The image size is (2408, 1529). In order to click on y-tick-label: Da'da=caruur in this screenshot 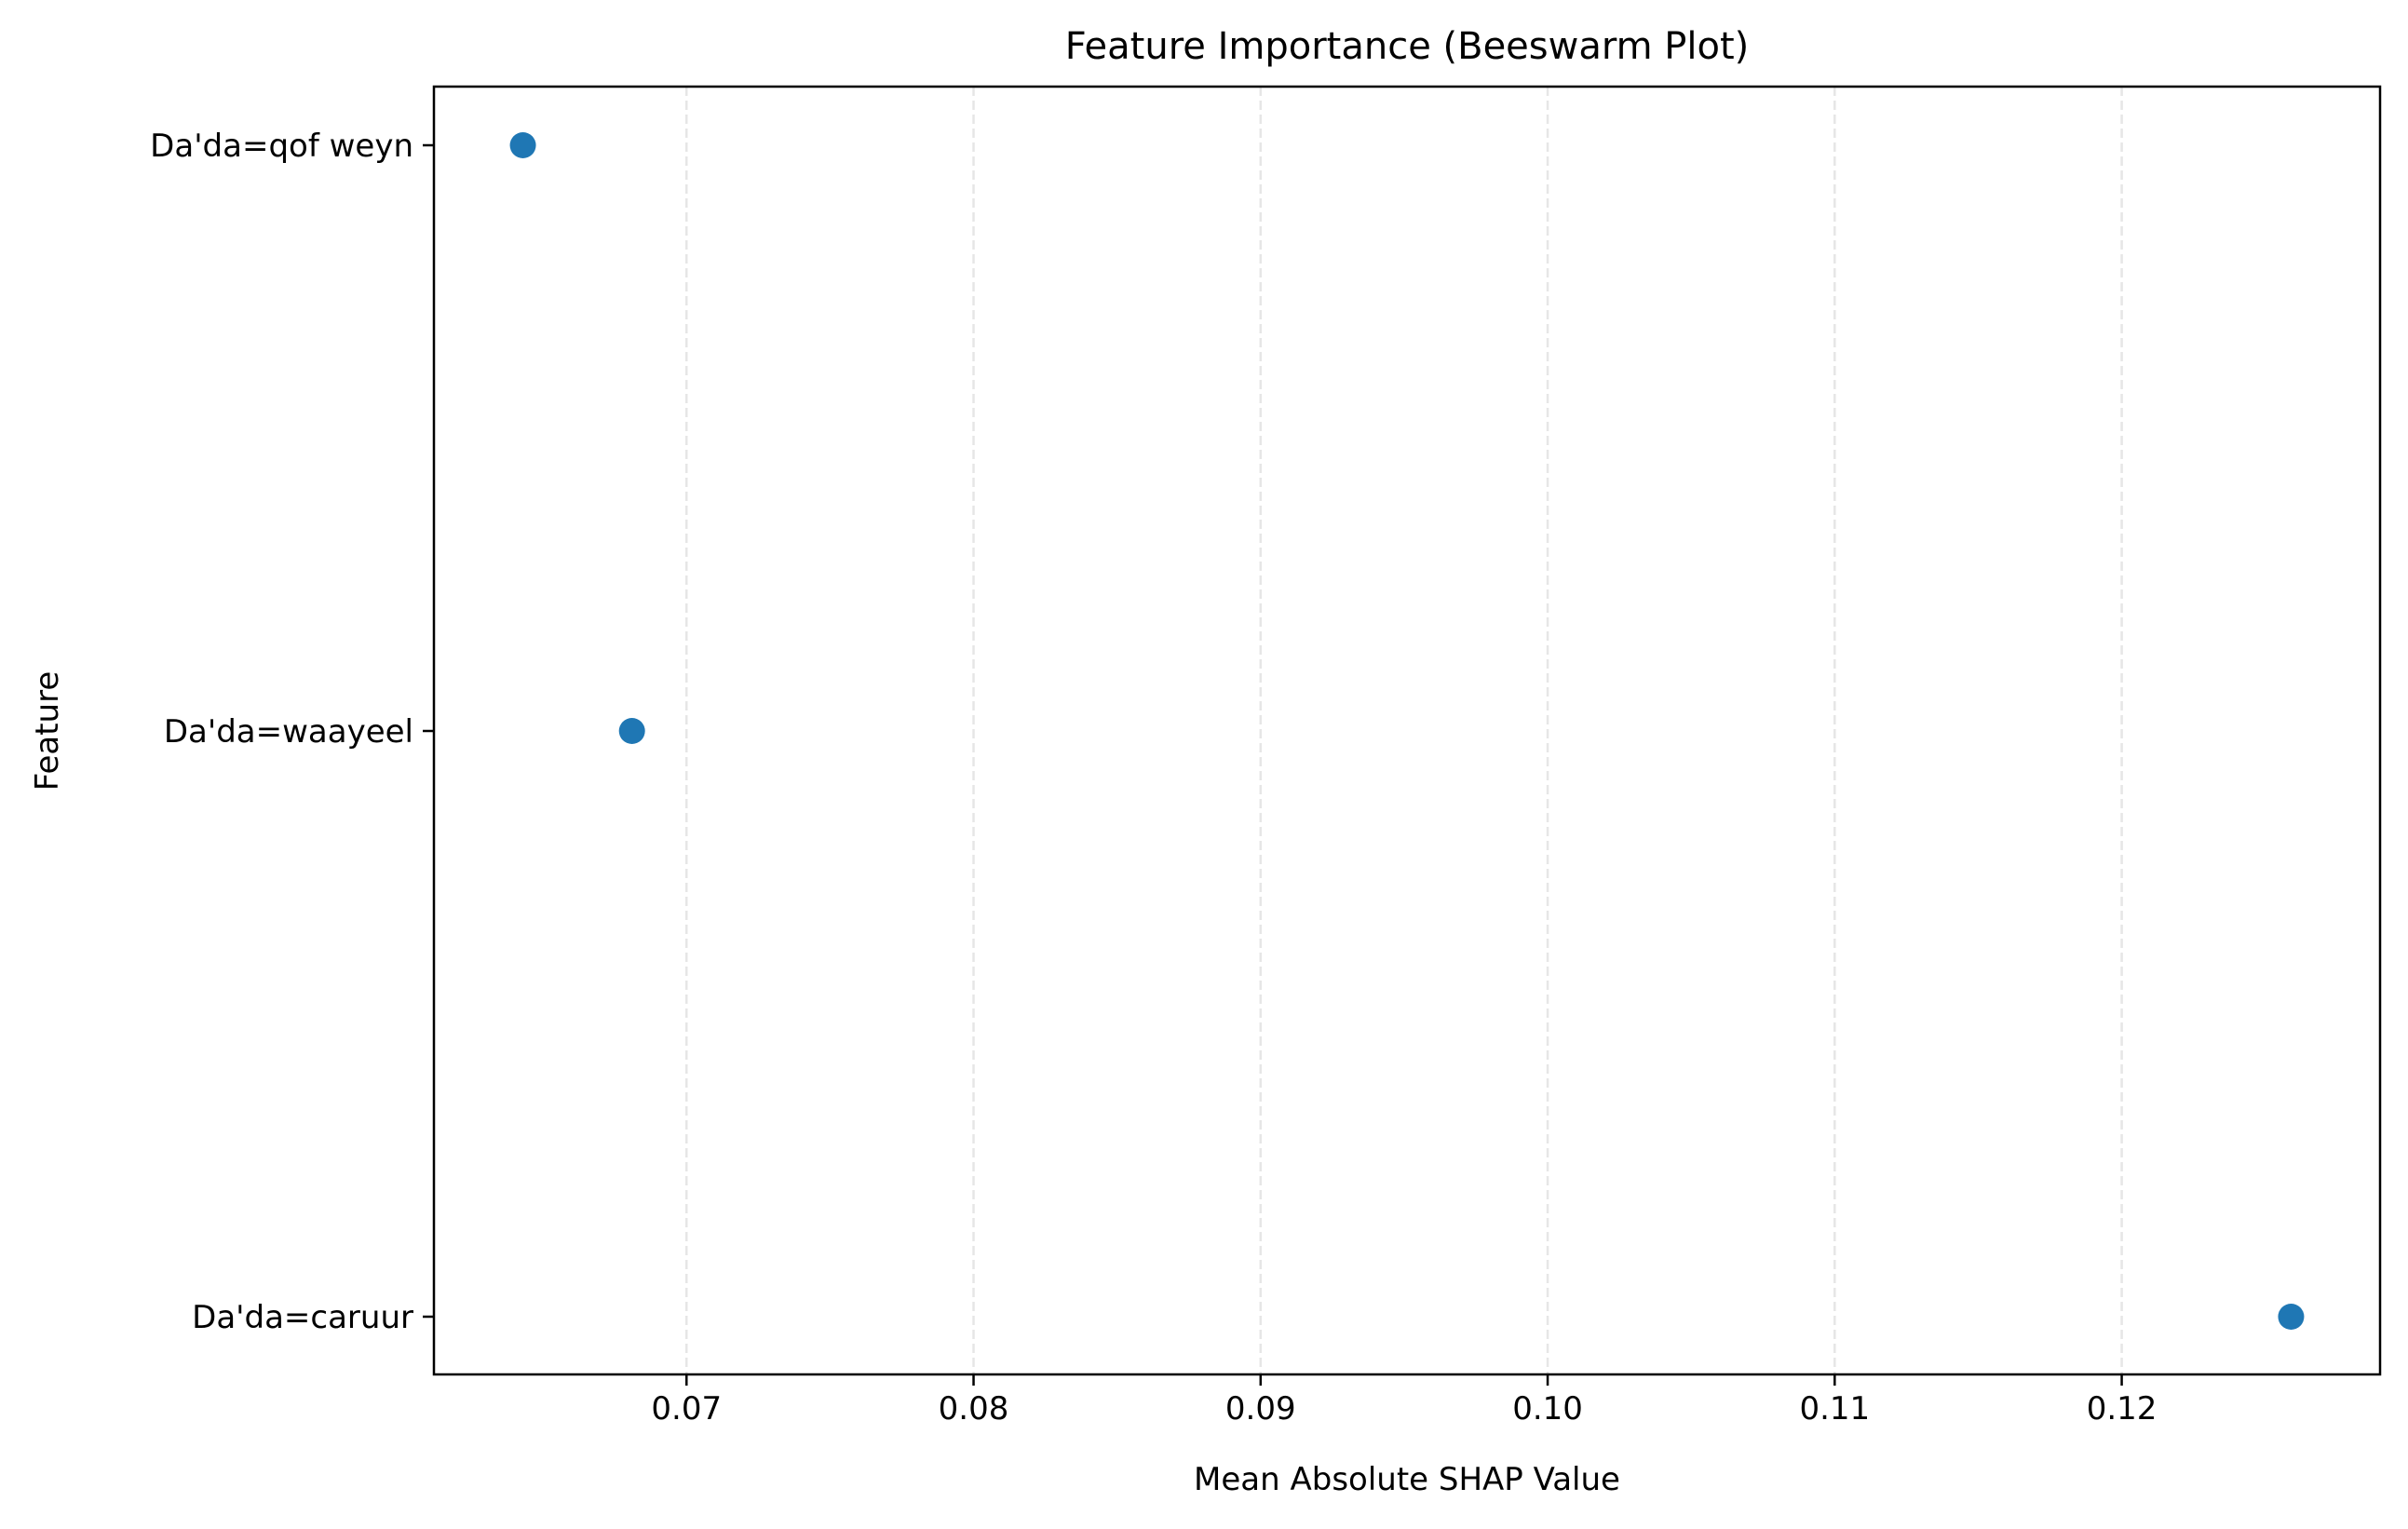, I will do `click(302, 1318)`.